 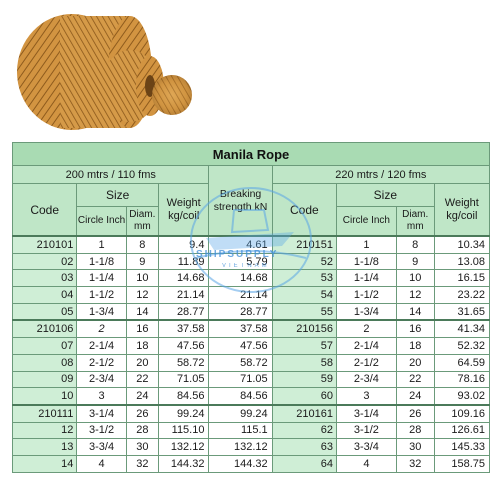 What do you see at coordinates (142, 413) in the screenshot?
I see `left-diam-cell: 26` at bounding box center [142, 413].